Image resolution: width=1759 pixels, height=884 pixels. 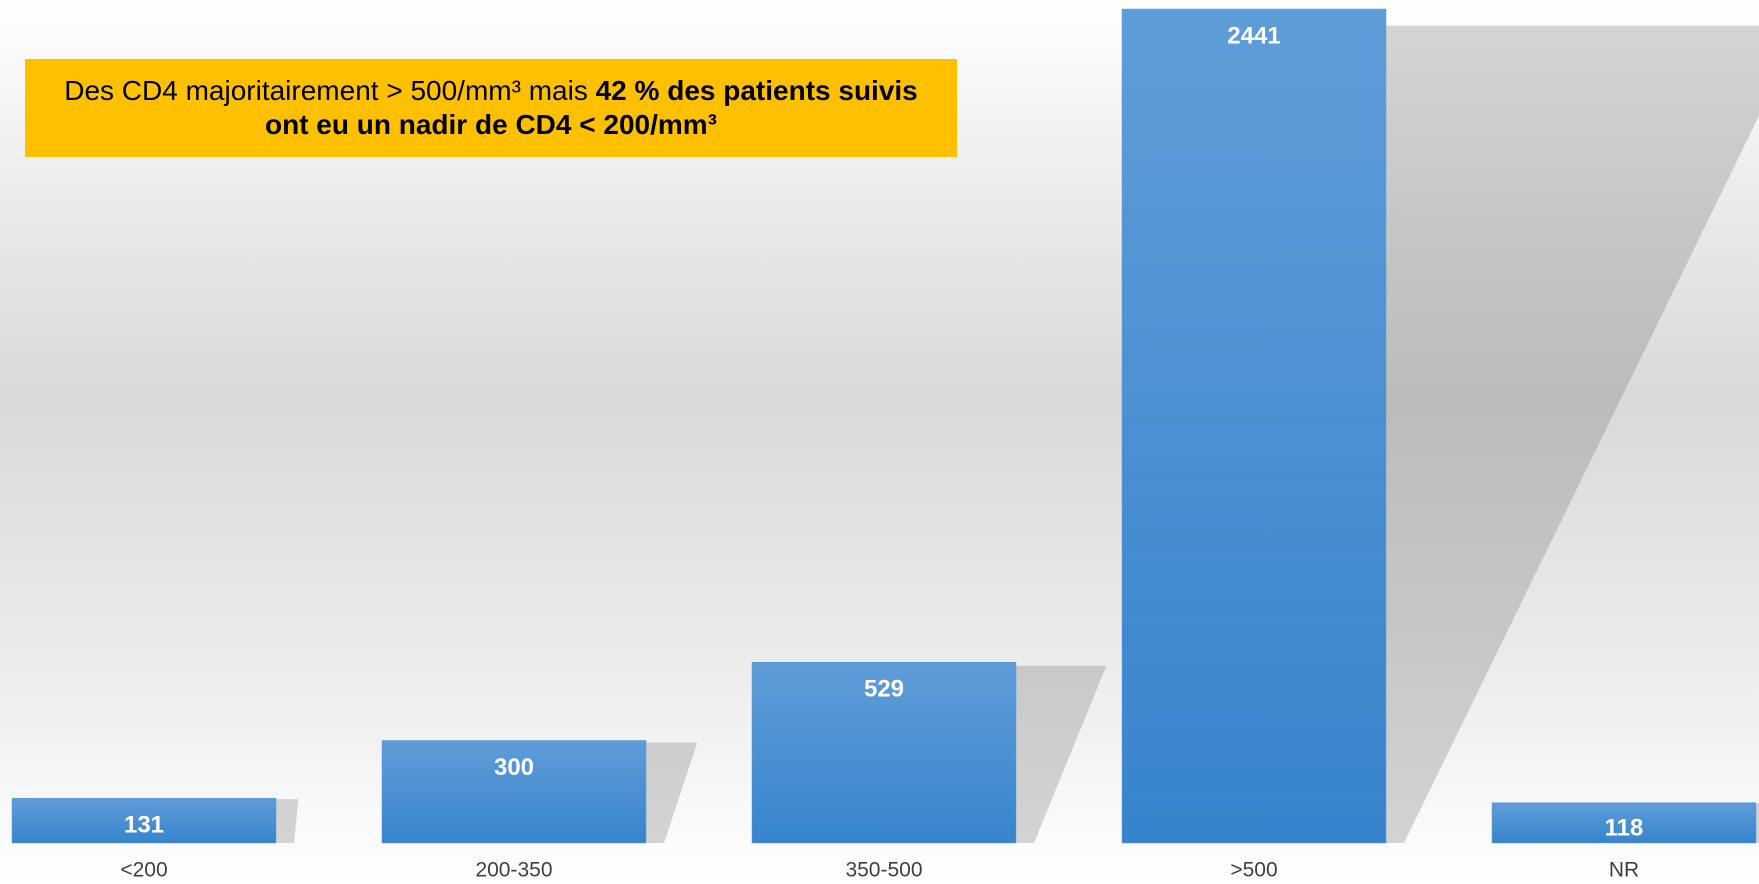 I want to click on x-tick-label: NR, so click(x=1624, y=870).